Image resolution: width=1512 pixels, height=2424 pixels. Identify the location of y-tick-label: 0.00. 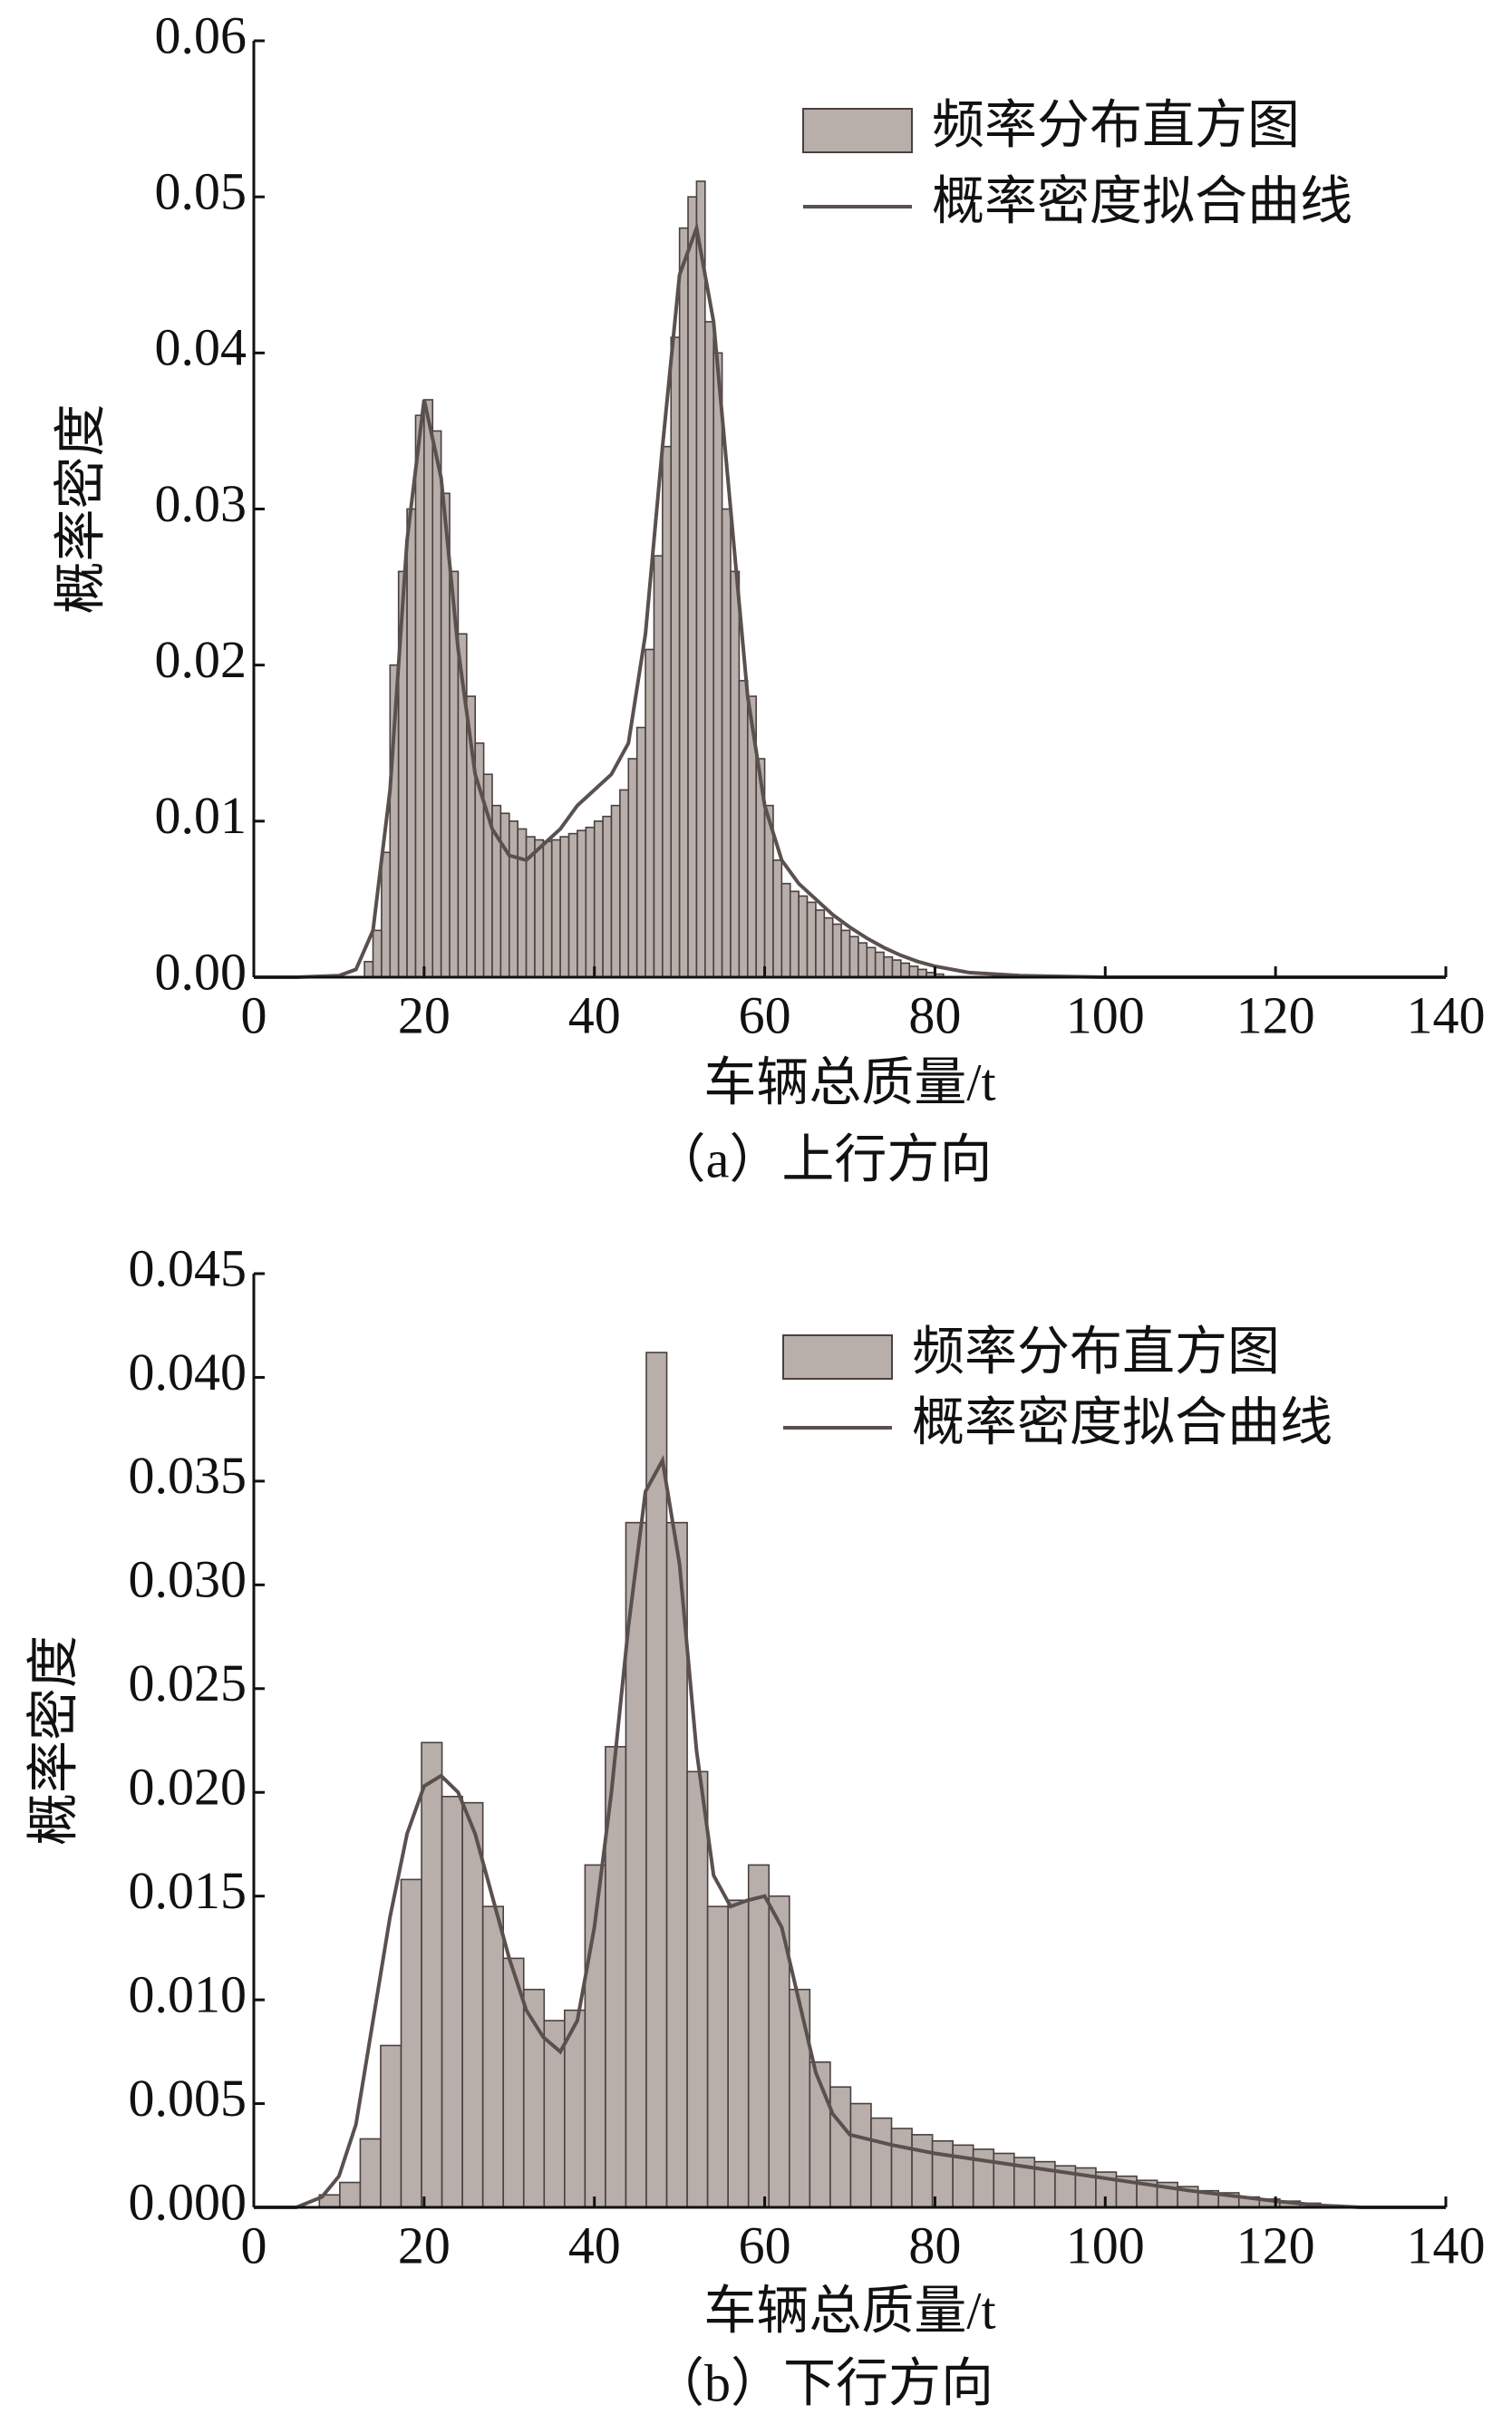
(201, 971).